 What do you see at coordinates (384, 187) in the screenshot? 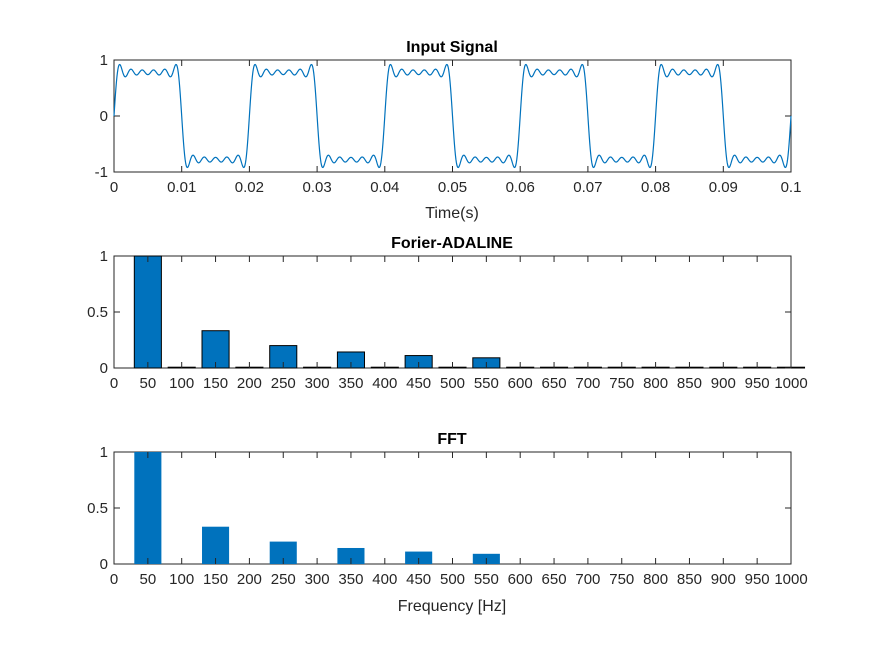
I see `x-tick-label: 0.04` at bounding box center [384, 187].